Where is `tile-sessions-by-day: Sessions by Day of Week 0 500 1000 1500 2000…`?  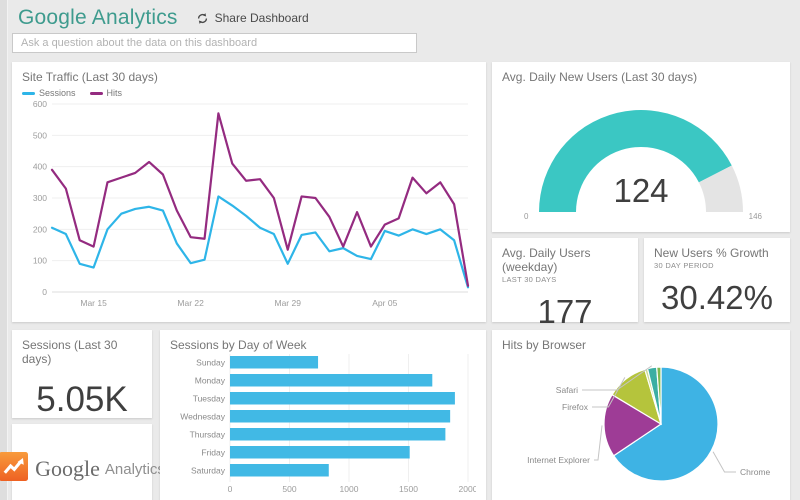 tile-sessions-by-day: Sessions by Day of Week 0 500 1000 1500 2000… is located at coordinates (323, 415).